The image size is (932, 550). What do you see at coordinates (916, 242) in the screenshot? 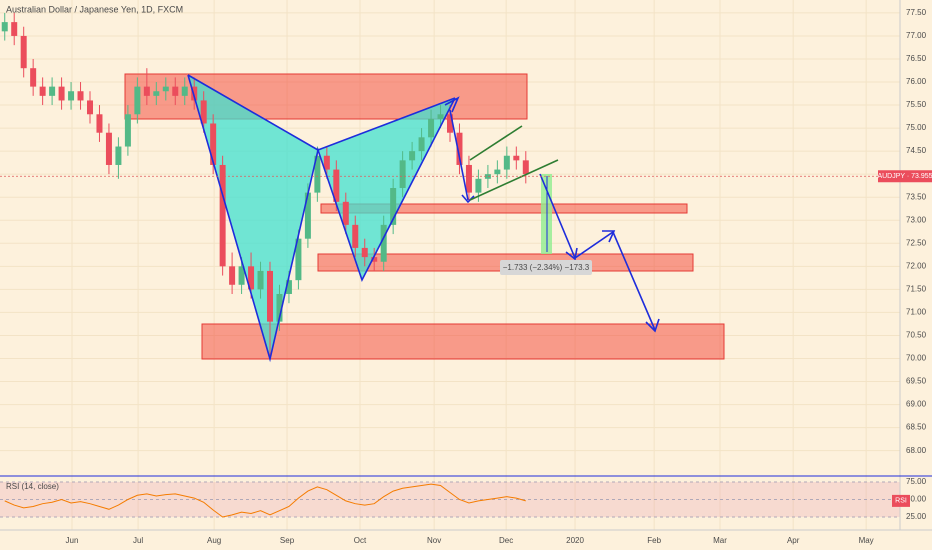
I see `y-tick-label: 72.50` at bounding box center [916, 242].